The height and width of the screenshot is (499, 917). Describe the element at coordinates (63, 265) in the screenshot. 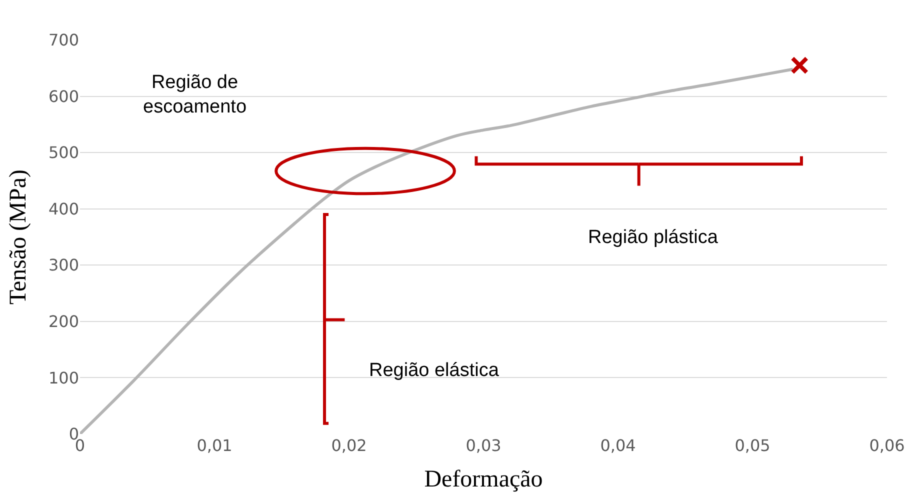

I see `y-tick-label: 300` at that location.